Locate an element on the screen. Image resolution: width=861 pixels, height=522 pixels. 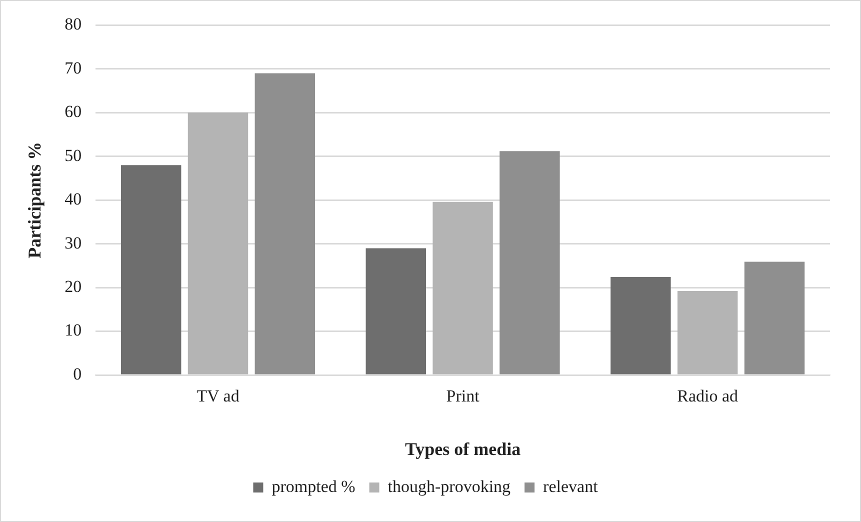
y-axis-title: Participants % is located at coordinates (34, 200).